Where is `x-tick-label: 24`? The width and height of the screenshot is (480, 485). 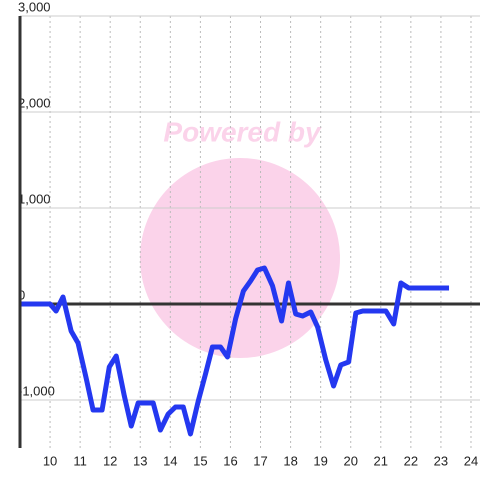
x-tick-label: 24 is located at coordinates (471, 460).